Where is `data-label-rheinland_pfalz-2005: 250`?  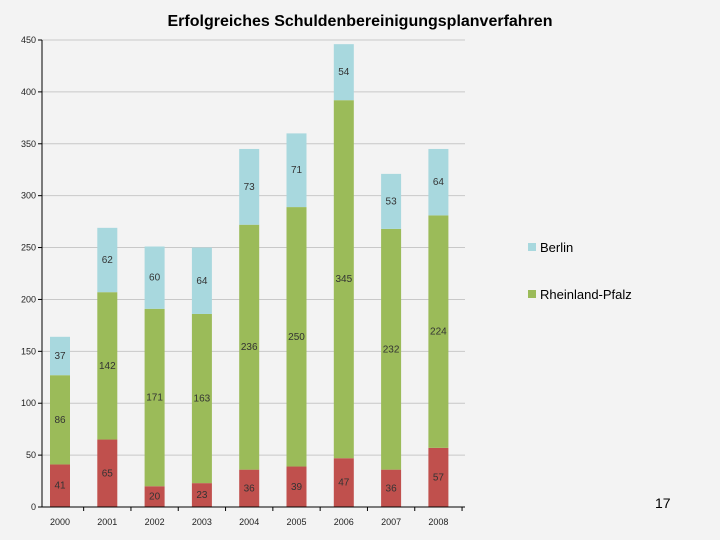 data-label-rheinland_pfalz-2005: 250 is located at coordinates (296, 337).